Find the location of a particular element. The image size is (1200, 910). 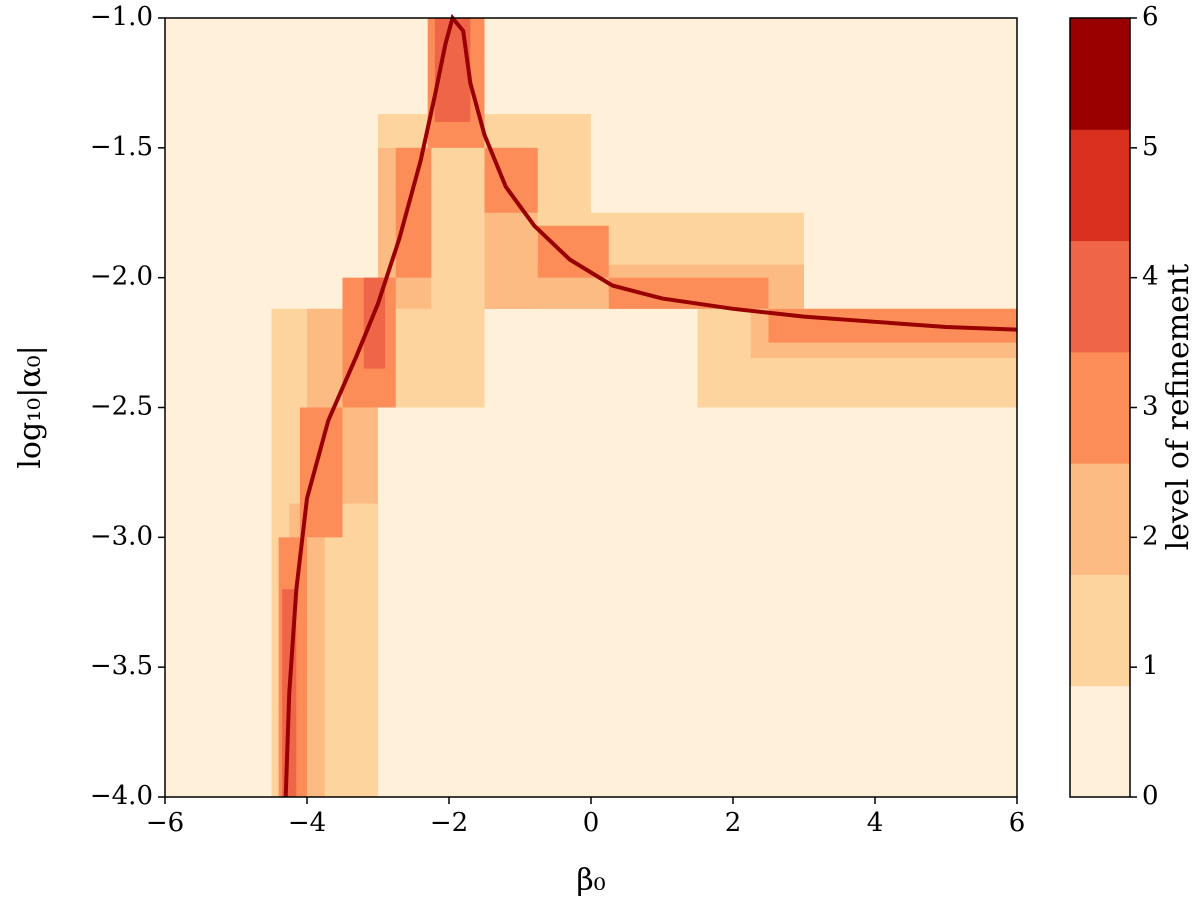

colorbar-tick-label: 0 is located at coordinates (1150, 796).